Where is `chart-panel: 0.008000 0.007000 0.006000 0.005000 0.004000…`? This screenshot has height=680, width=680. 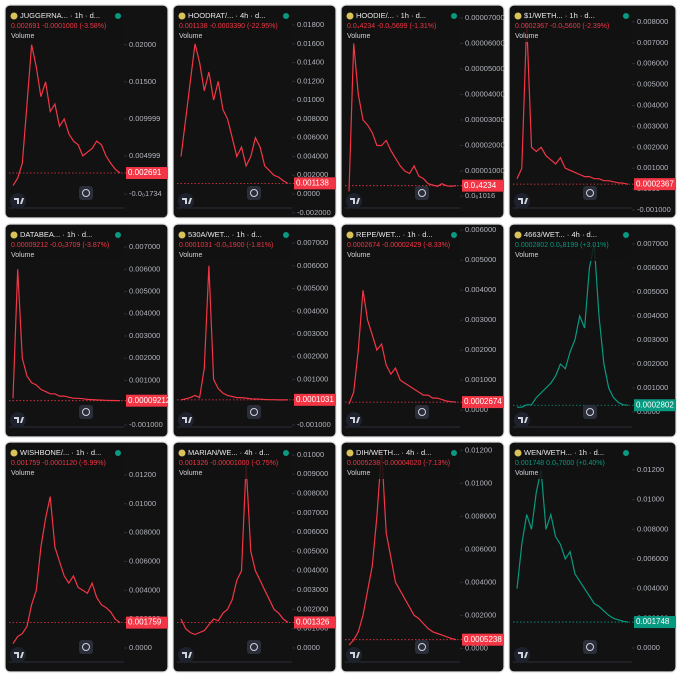 chart-panel: 0.008000 0.007000 0.006000 0.005000 0.004000… is located at coordinates (592, 111).